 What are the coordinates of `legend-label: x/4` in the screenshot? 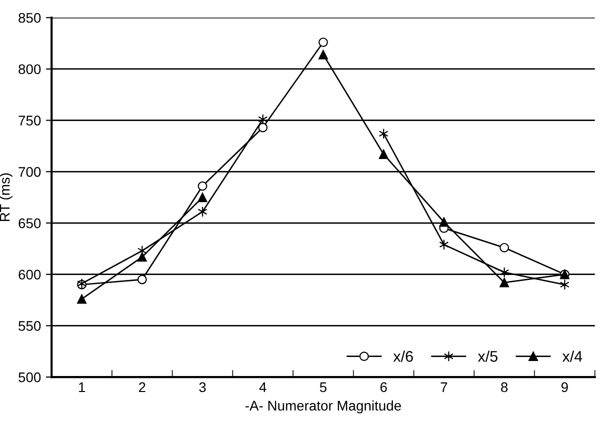 It's located at (572, 356).